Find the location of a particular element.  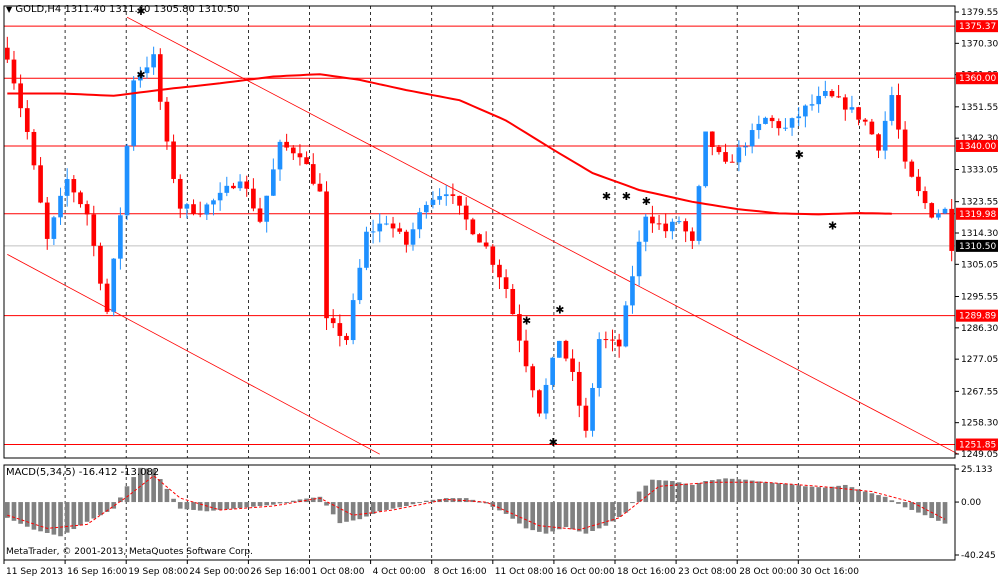

y-tick-label: 1314.30 is located at coordinates (979, 234).